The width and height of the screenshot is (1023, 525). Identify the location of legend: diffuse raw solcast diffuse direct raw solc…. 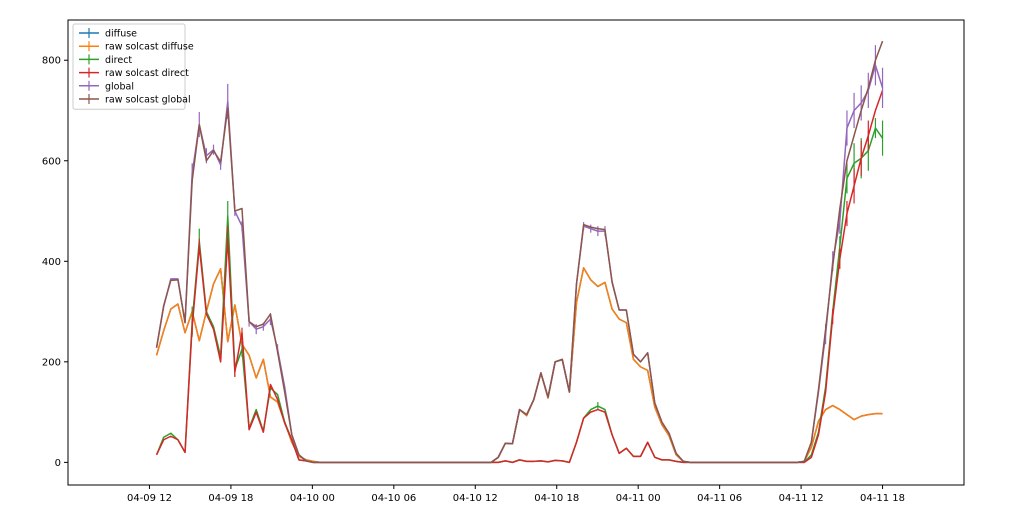
(133, 66).